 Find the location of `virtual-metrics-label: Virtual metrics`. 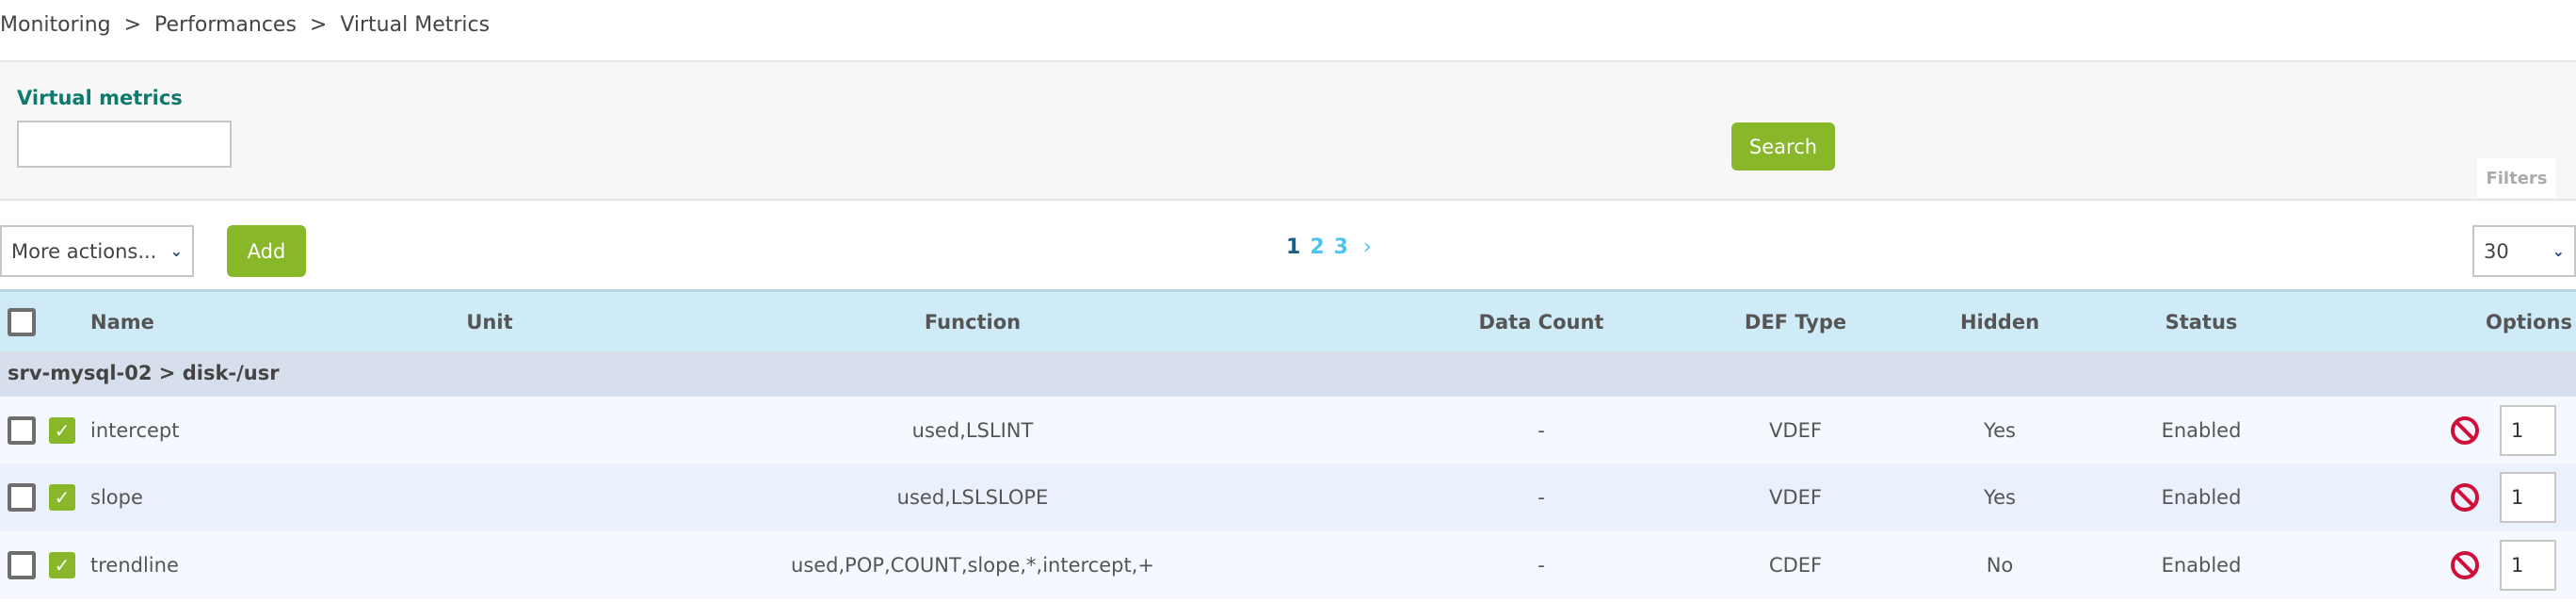

virtual-metrics-label: Virtual metrics is located at coordinates (100, 98).